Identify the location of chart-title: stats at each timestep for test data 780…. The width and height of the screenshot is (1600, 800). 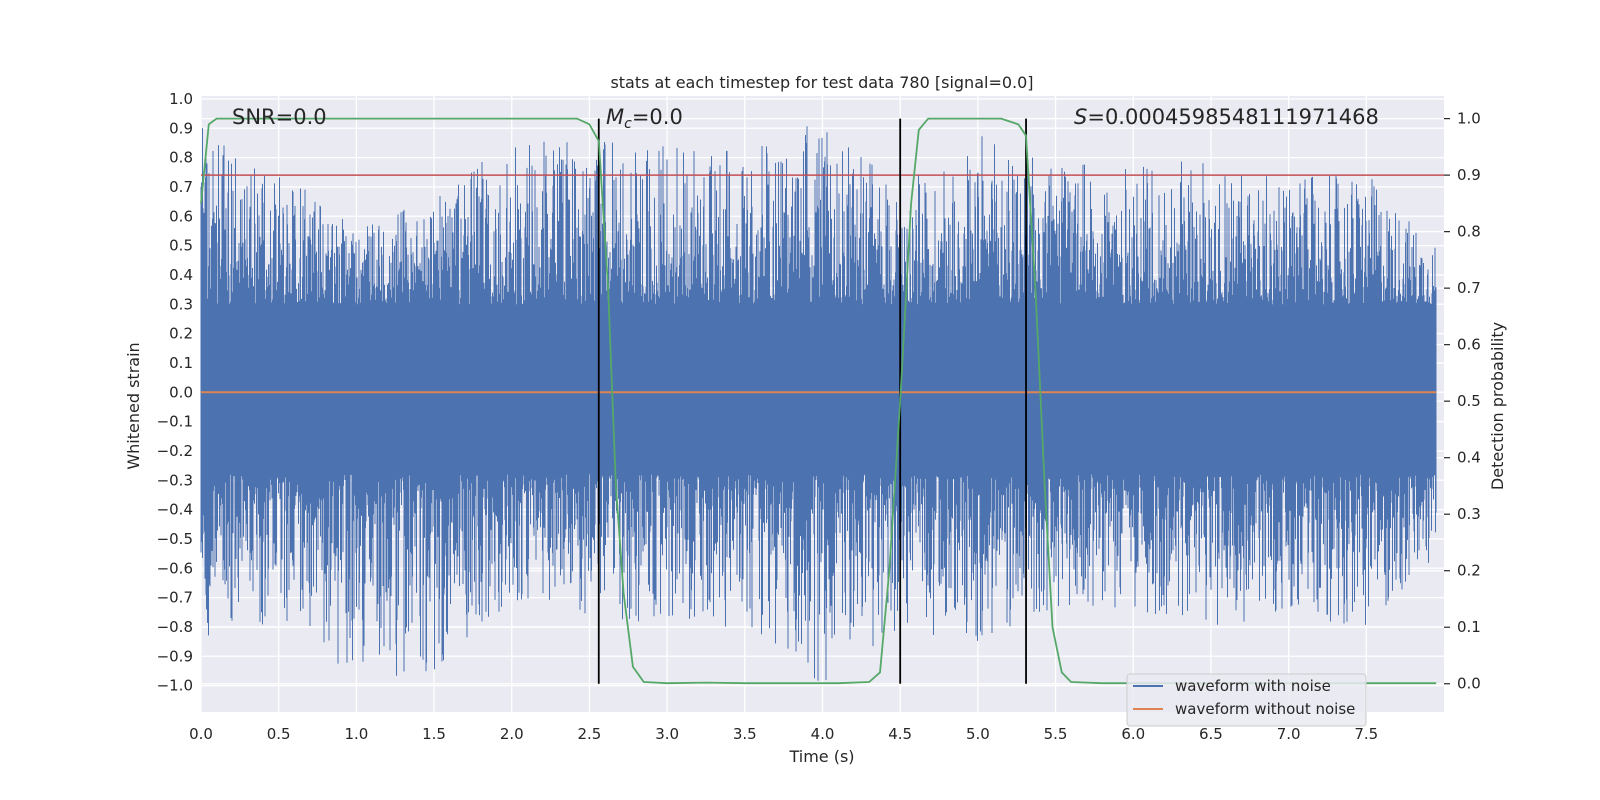
(821, 82).